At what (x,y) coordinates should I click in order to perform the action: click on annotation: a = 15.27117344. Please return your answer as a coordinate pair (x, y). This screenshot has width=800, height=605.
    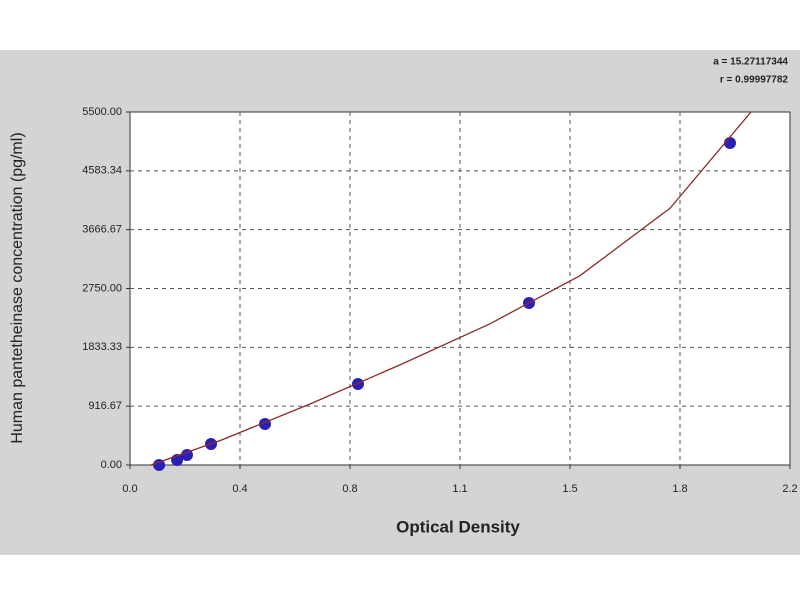
    Looking at the image, I should click on (750, 62).